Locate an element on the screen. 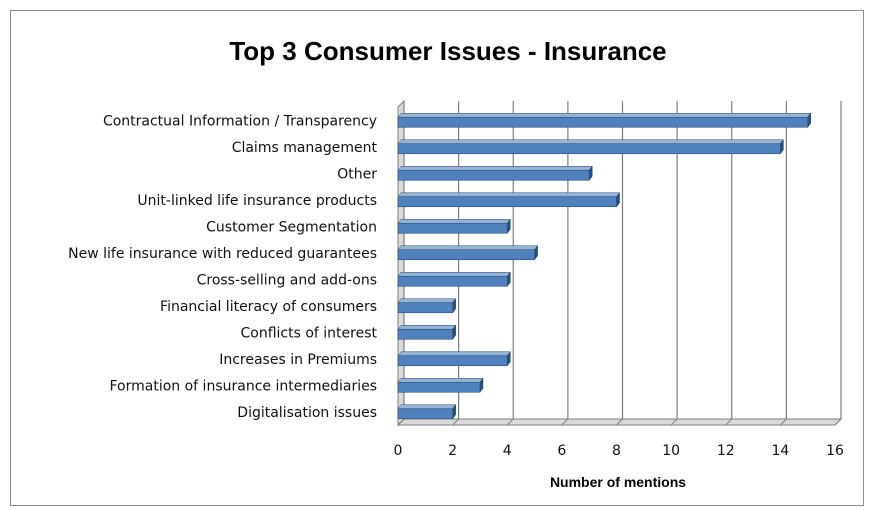 The width and height of the screenshot is (872, 510). category-label: Cross-selling and add-ons is located at coordinates (287, 280).